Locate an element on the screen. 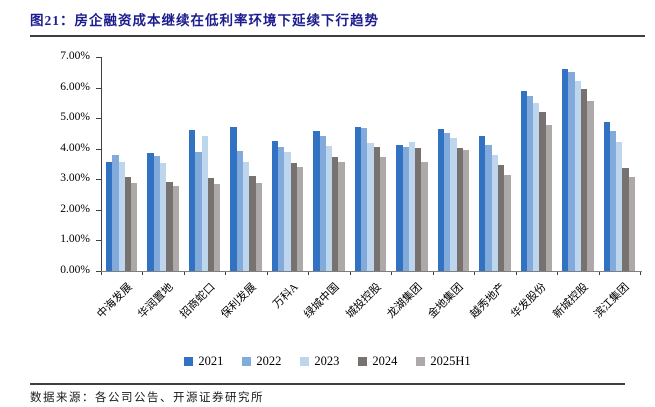  bar-龙湖集团-2022 is located at coordinates (405, 208).